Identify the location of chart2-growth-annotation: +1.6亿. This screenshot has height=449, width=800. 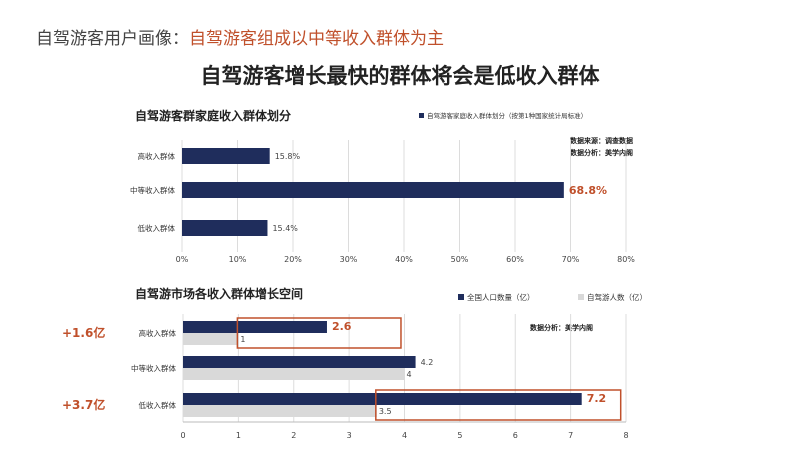
(83, 332).